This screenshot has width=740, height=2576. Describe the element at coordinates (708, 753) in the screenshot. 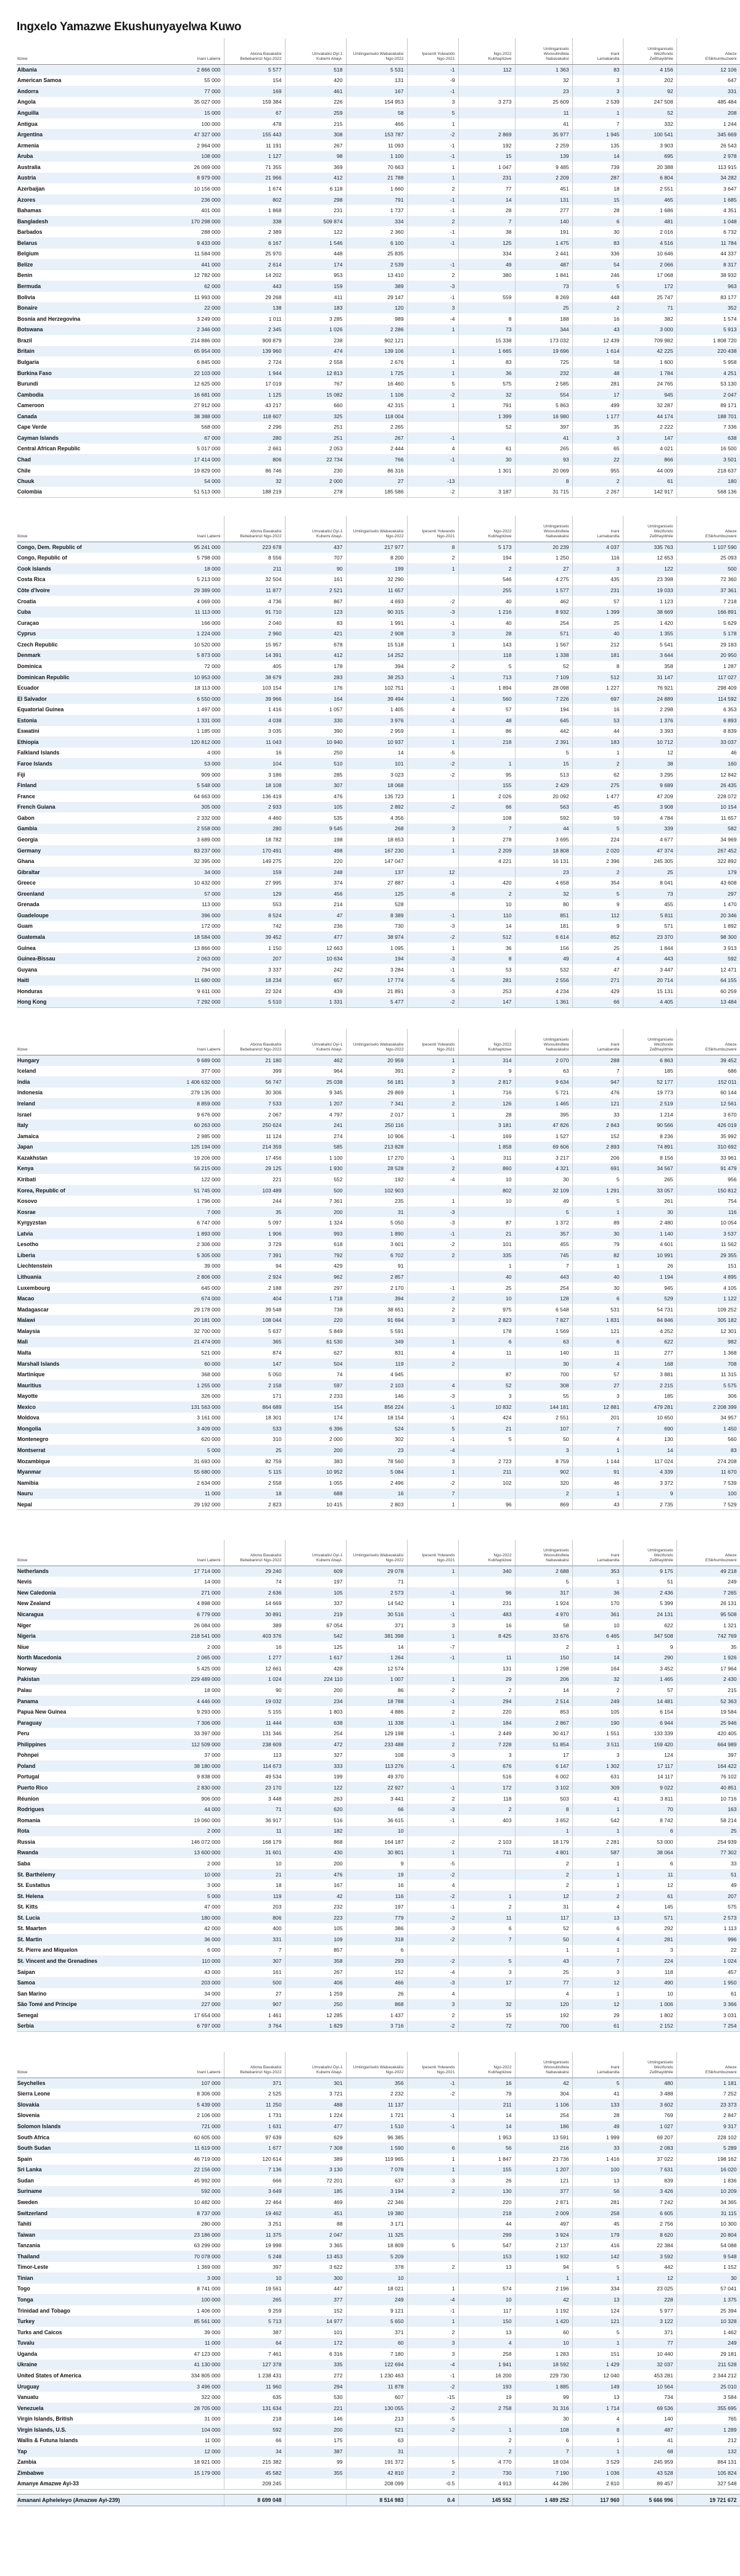

I see `value-cell: 46` at that location.